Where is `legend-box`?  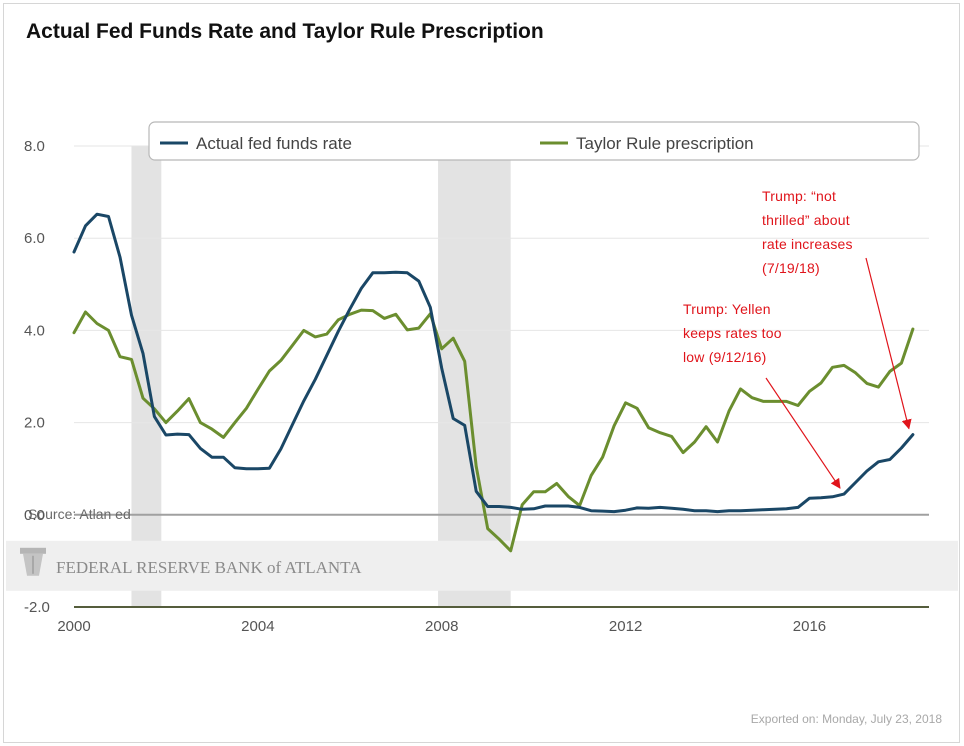 legend-box is located at coordinates (534, 141).